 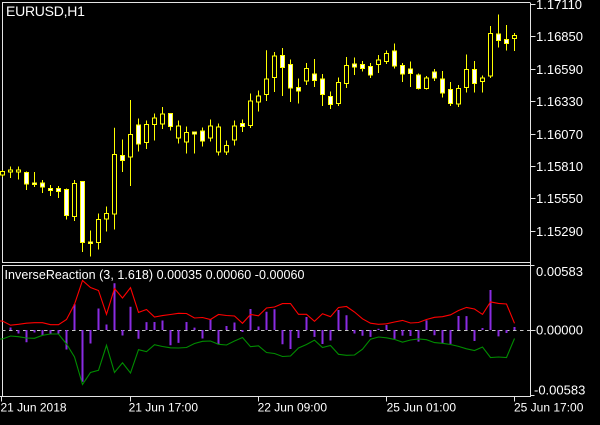 What do you see at coordinates (559, 271) in the screenshot?
I see `svg-text: 0.00583` at bounding box center [559, 271].